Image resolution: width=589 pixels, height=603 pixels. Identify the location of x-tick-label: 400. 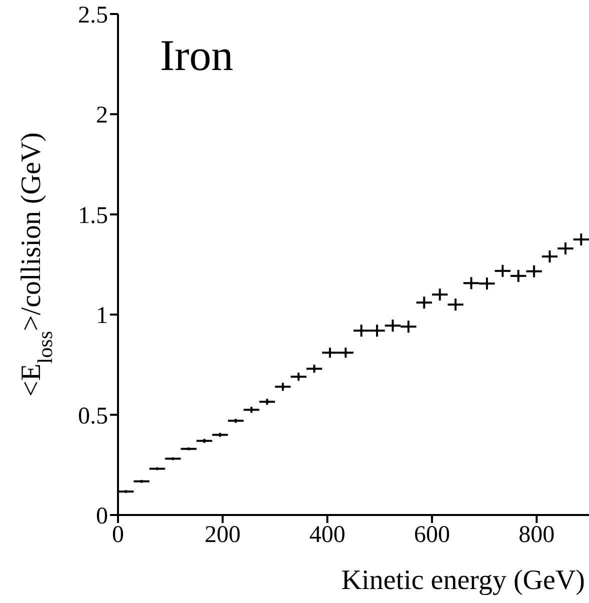
(327, 535).